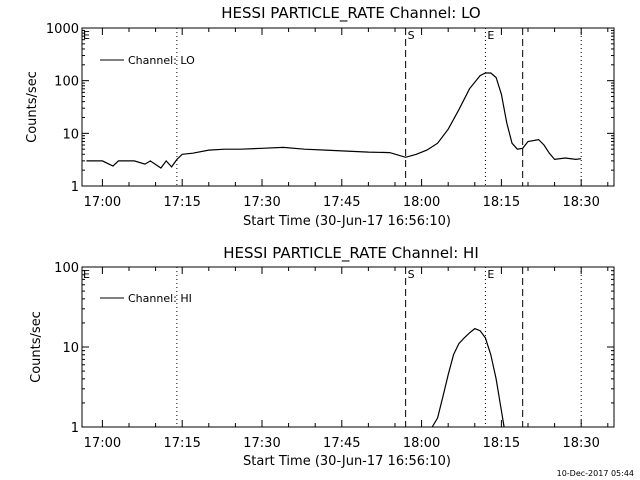 This screenshot has width=640, height=480. Describe the element at coordinates (160, 298) in the screenshot. I see `bottom-legend-label: Channel: HI` at that location.